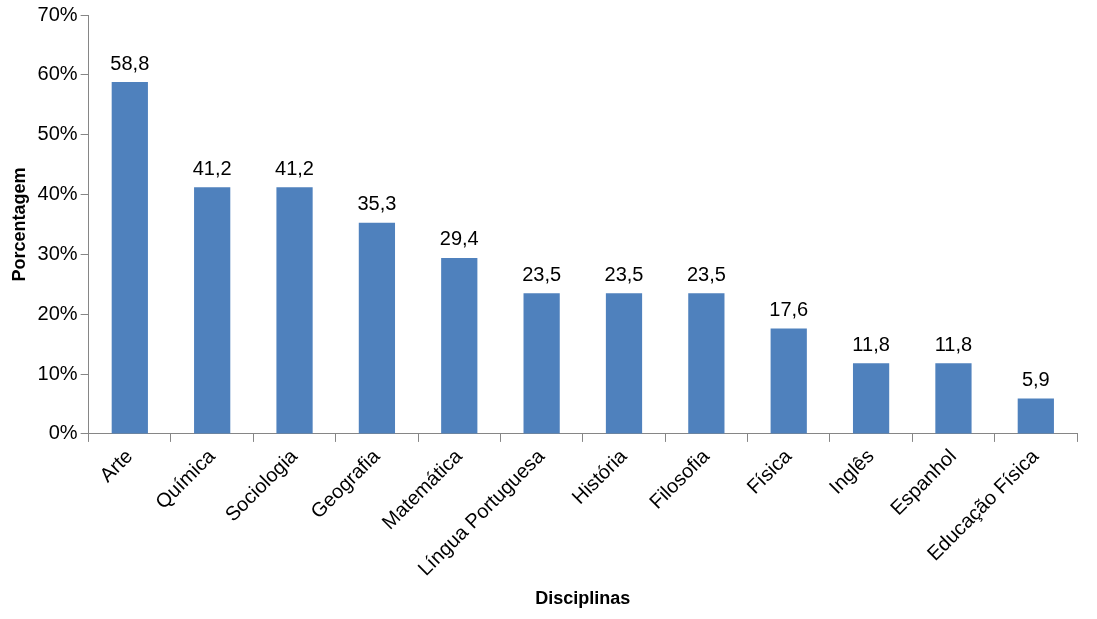 The width and height of the screenshot is (1097, 619). Describe the element at coordinates (57, 133) in the screenshot. I see `y-tick-label: 50%` at that location.